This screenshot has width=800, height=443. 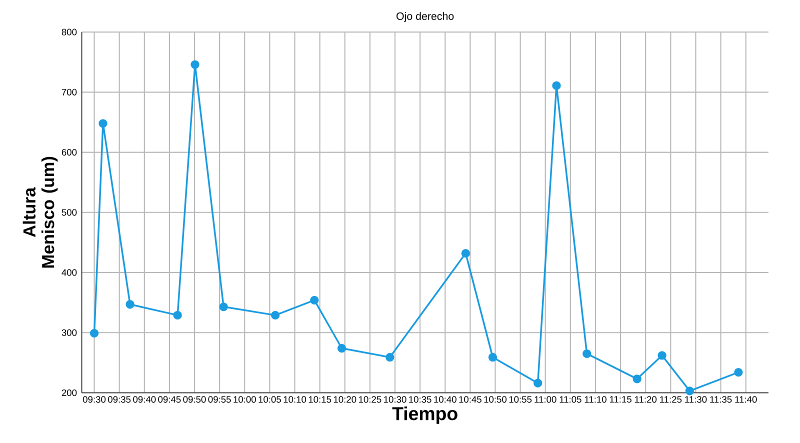 I want to click on chart-title: Ojo derecho, so click(x=425, y=17).